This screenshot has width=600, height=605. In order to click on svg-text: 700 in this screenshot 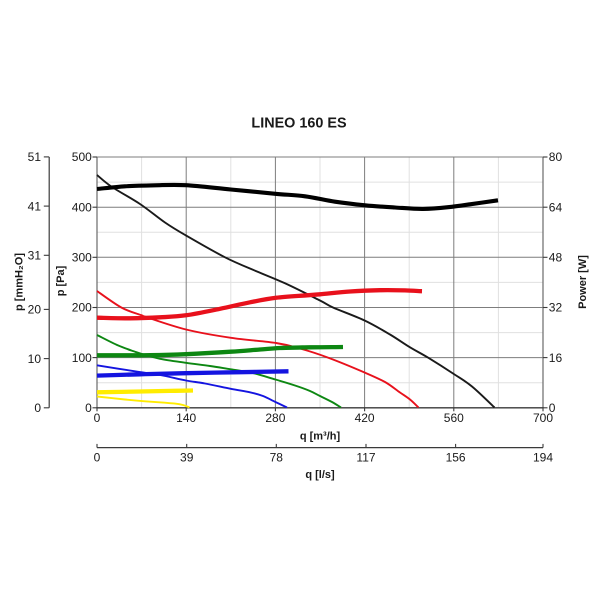, I will do `click(543, 418)`.